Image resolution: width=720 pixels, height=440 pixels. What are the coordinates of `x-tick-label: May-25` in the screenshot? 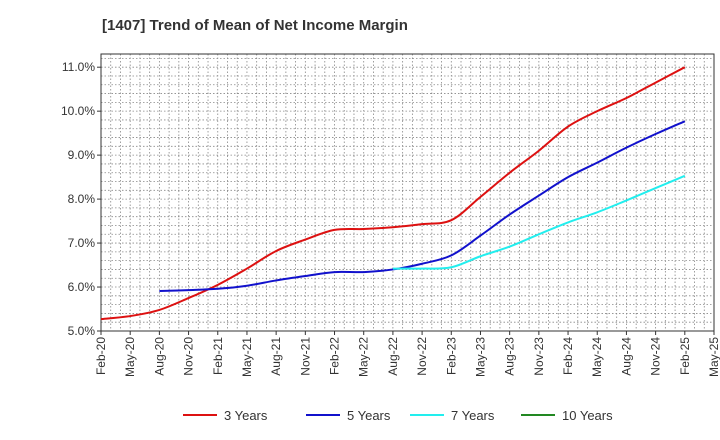 It's located at (713, 357).